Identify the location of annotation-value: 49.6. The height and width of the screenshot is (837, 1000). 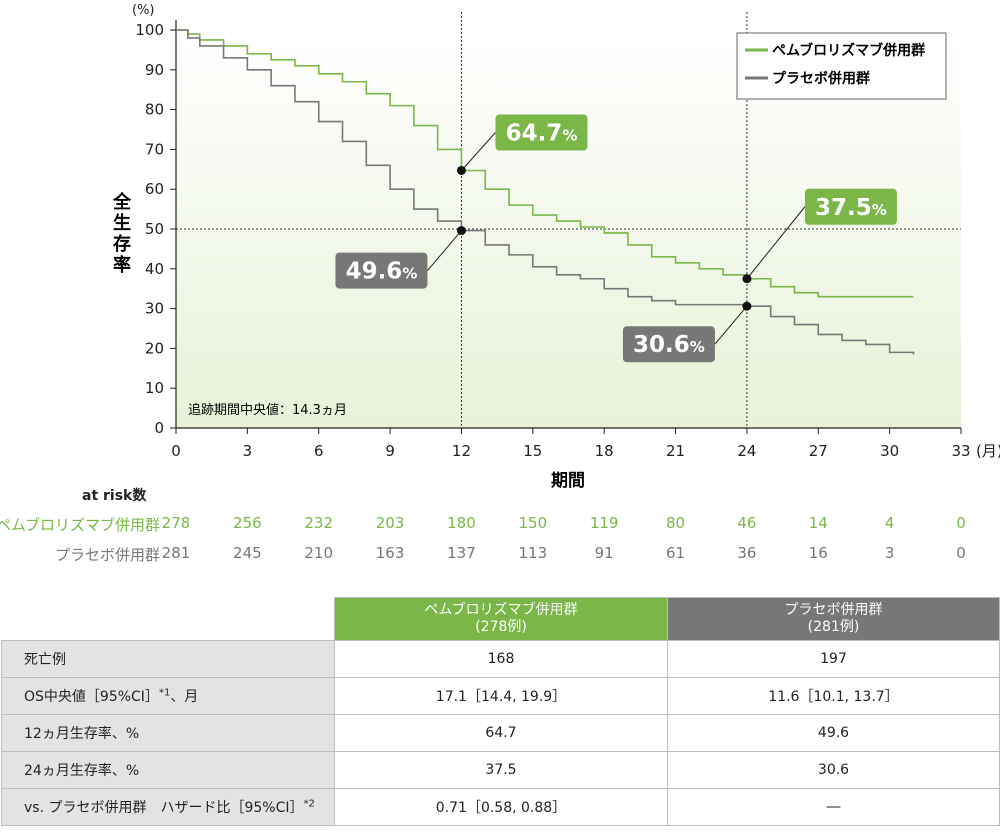
(374, 272).